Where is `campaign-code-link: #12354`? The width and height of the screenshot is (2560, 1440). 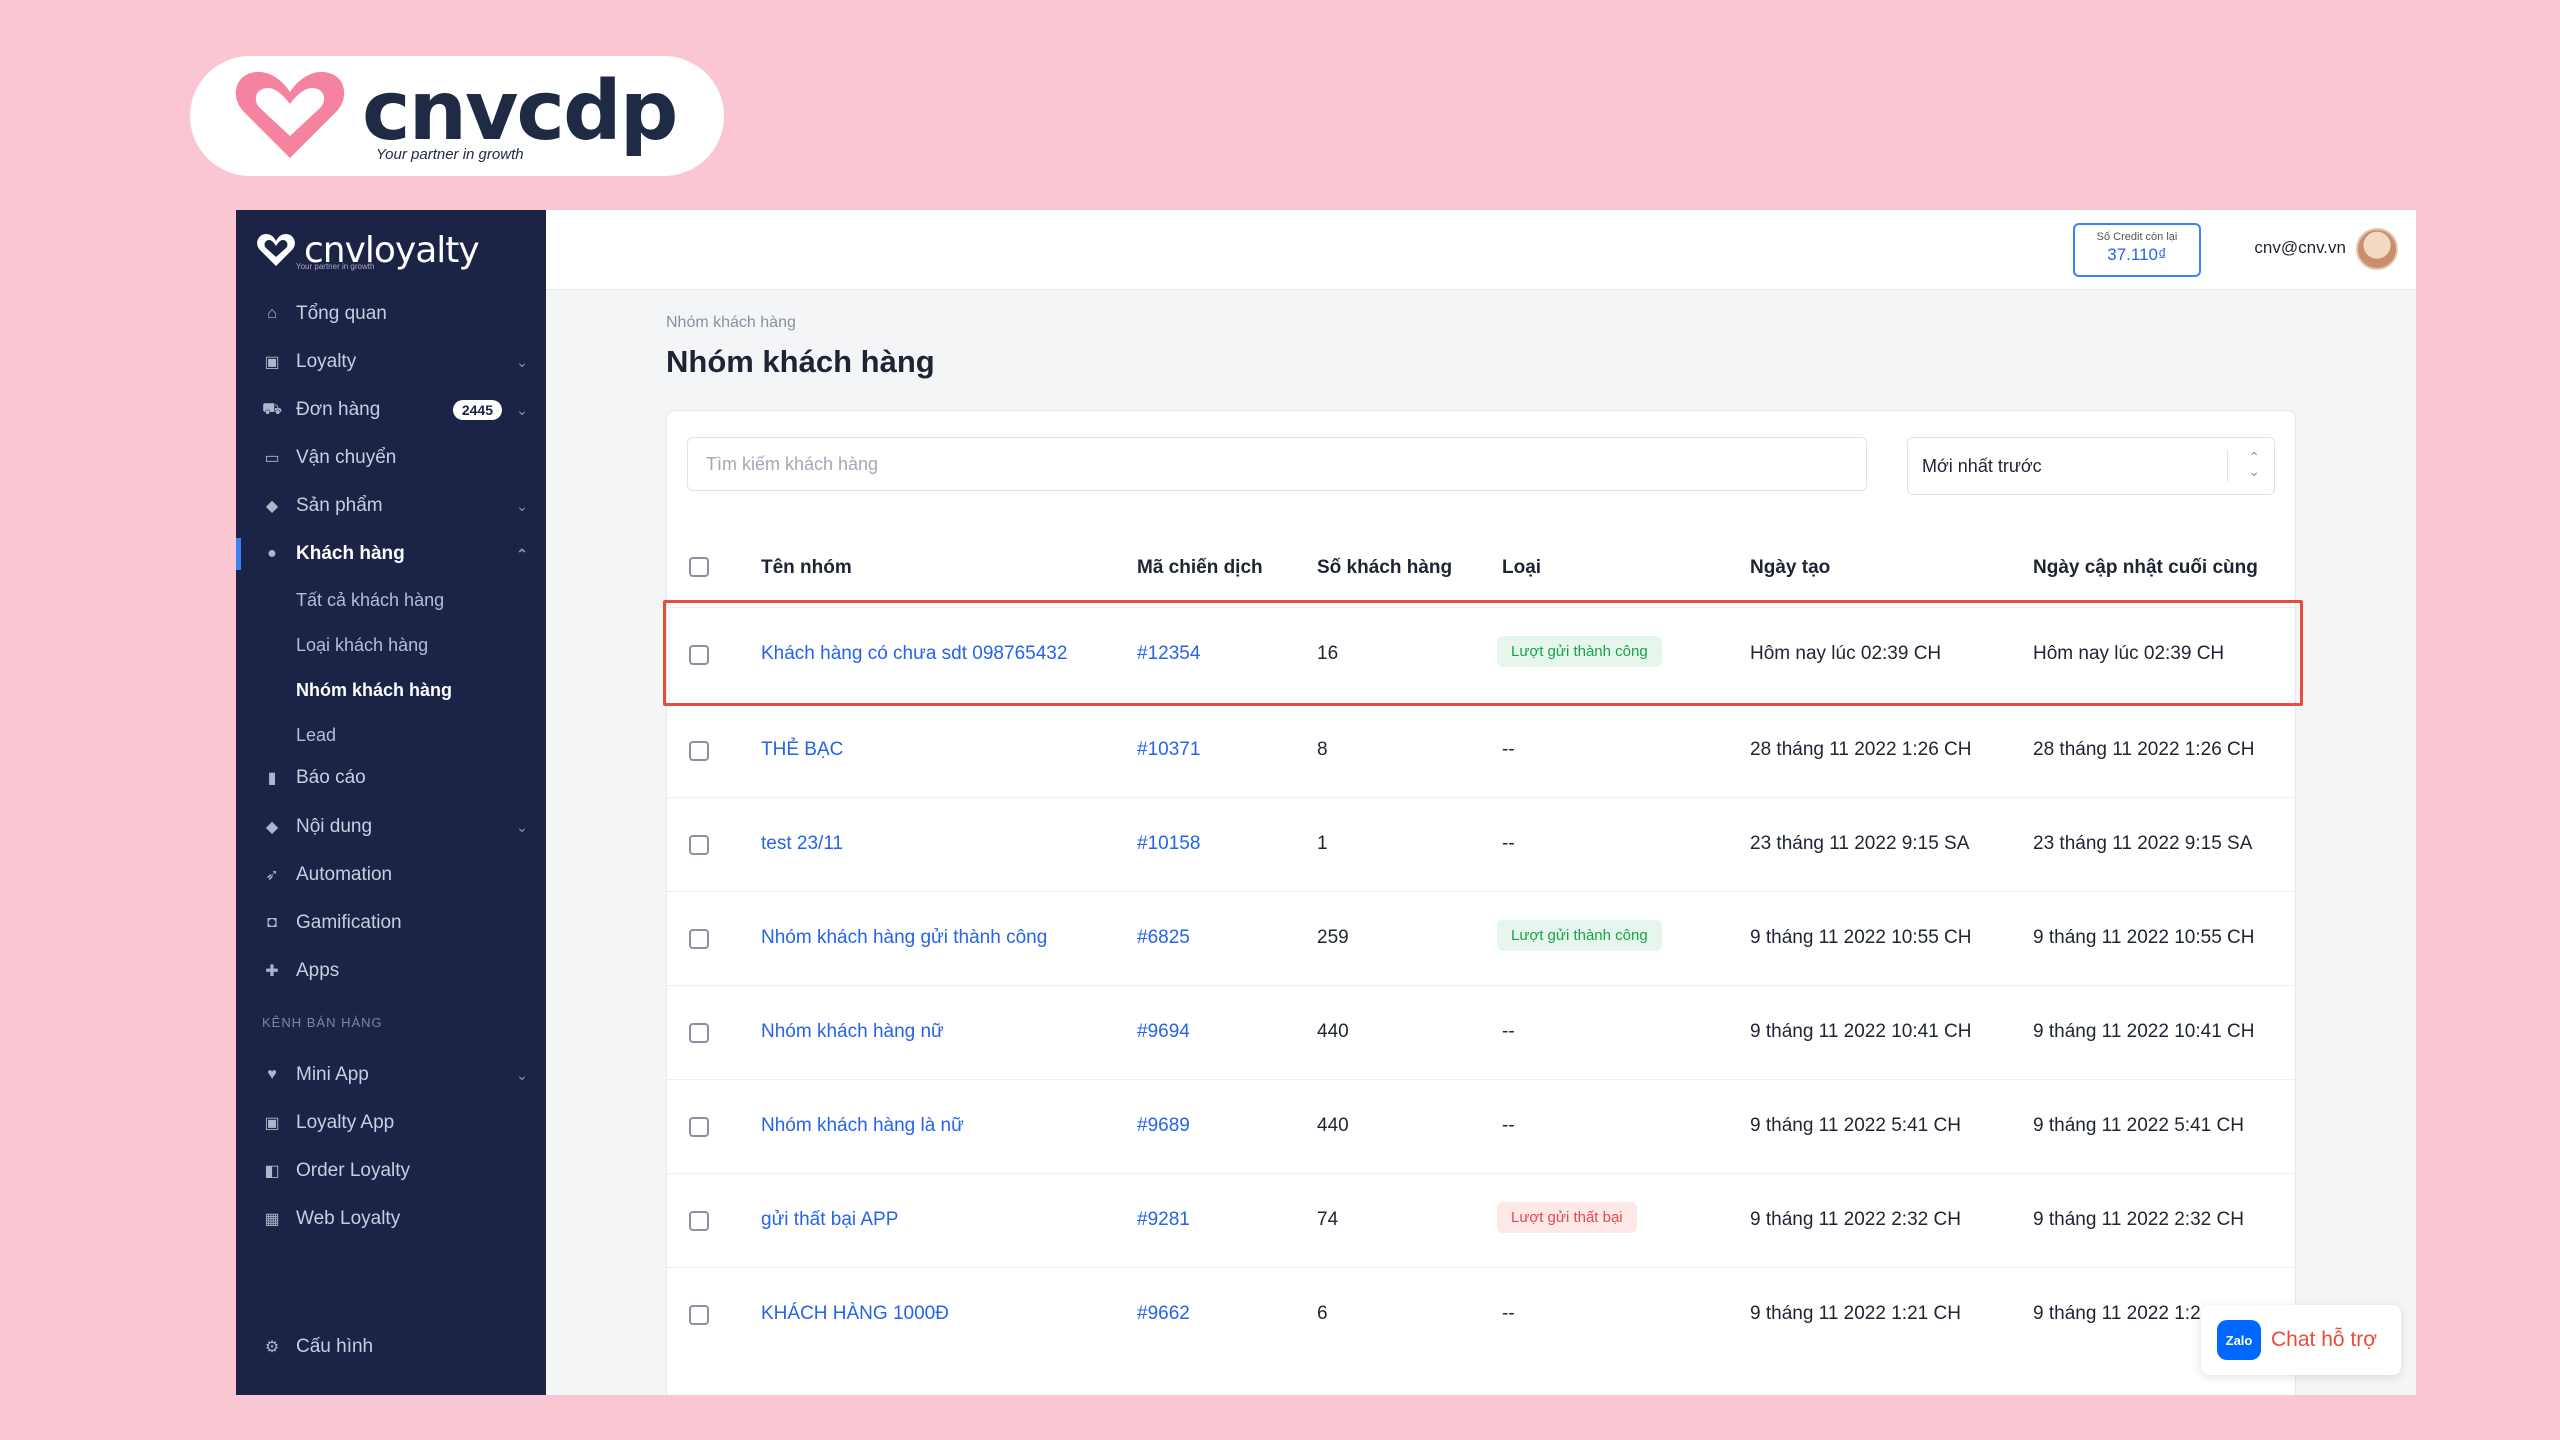
campaign-code-link: #12354 is located at coordinates (1169, 653).